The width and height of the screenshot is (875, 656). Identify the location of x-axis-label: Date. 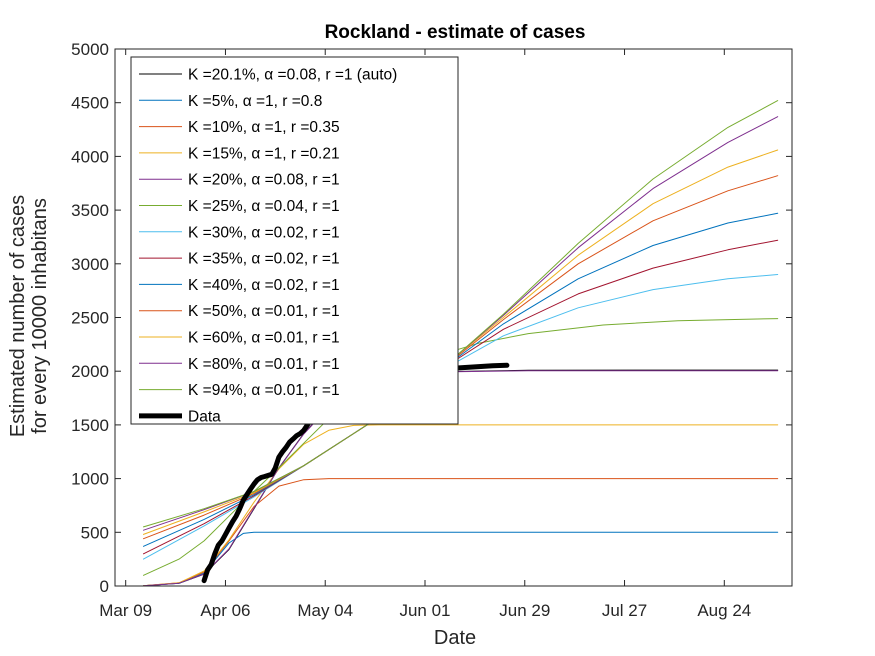
(455, 638).